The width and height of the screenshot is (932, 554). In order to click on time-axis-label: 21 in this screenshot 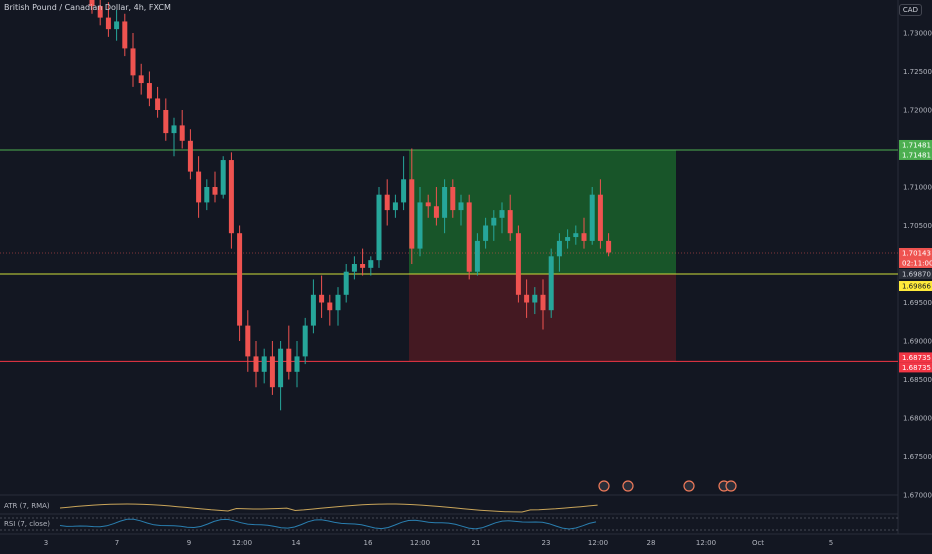, I will do `click(476, 543)`.